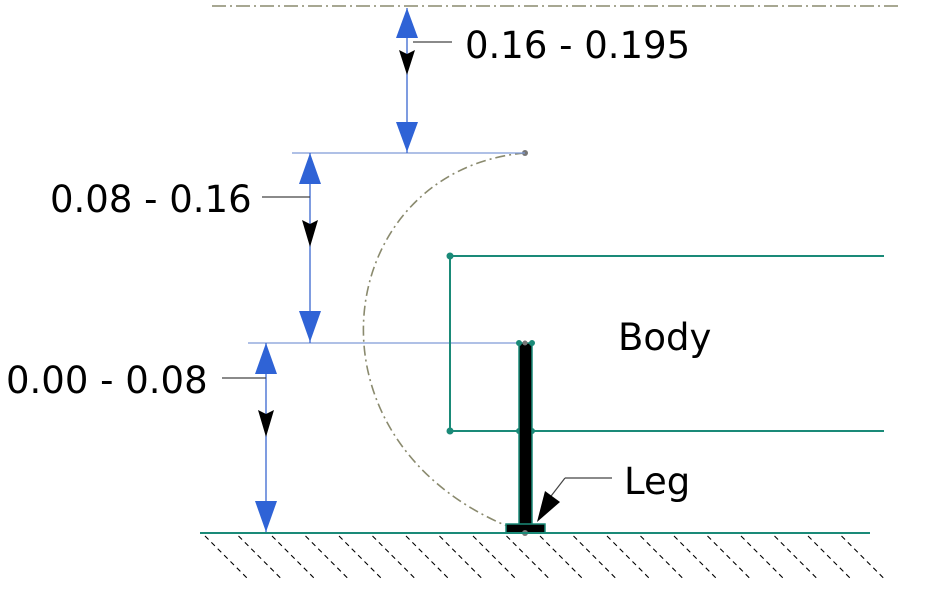 This screenshot has width=933, height=601. I want to click on body-label: Body, so click(664, 337).